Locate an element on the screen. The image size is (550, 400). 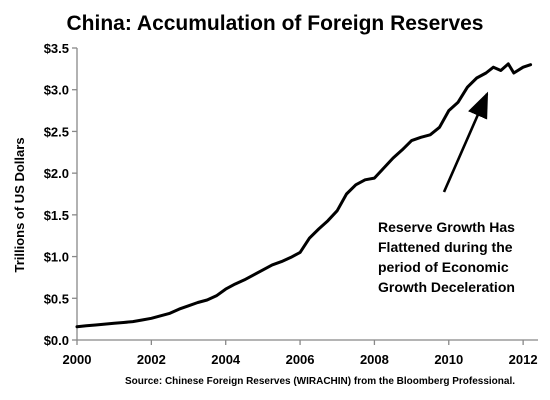
annotation-line-4: Growth Deceleration is located at coordinates (446, 287).